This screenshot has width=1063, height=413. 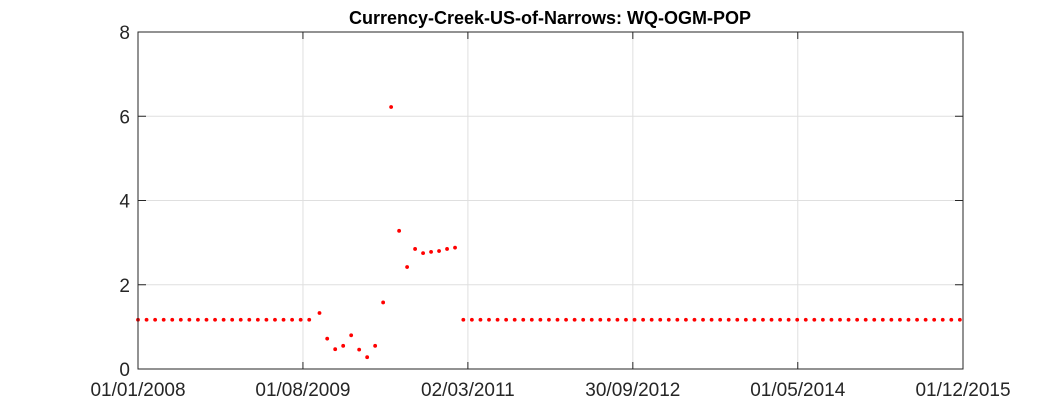 What do you see at coordinates (124, 202) in the screenshot?
I see `y-tick-label: 4` at bounding box center [124, 202].